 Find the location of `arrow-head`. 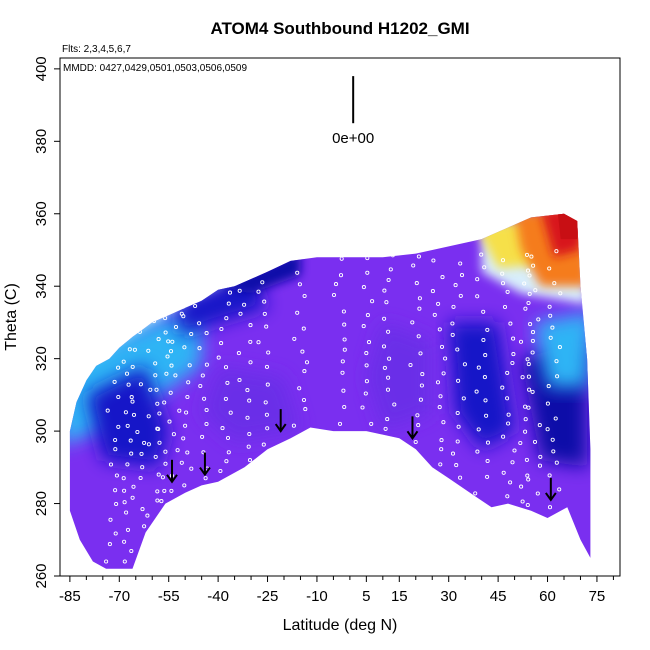

arrow-head is located at coordinates (280, 428).